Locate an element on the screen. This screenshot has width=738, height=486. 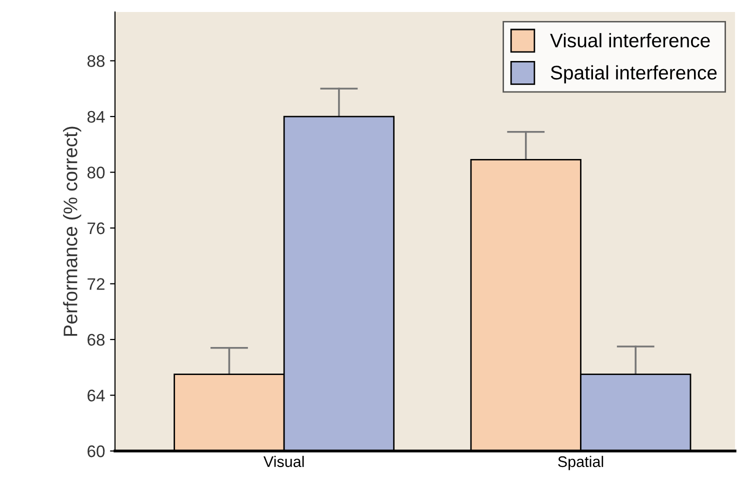
y-tick-label: 72 is located at coordinates (96, 284).